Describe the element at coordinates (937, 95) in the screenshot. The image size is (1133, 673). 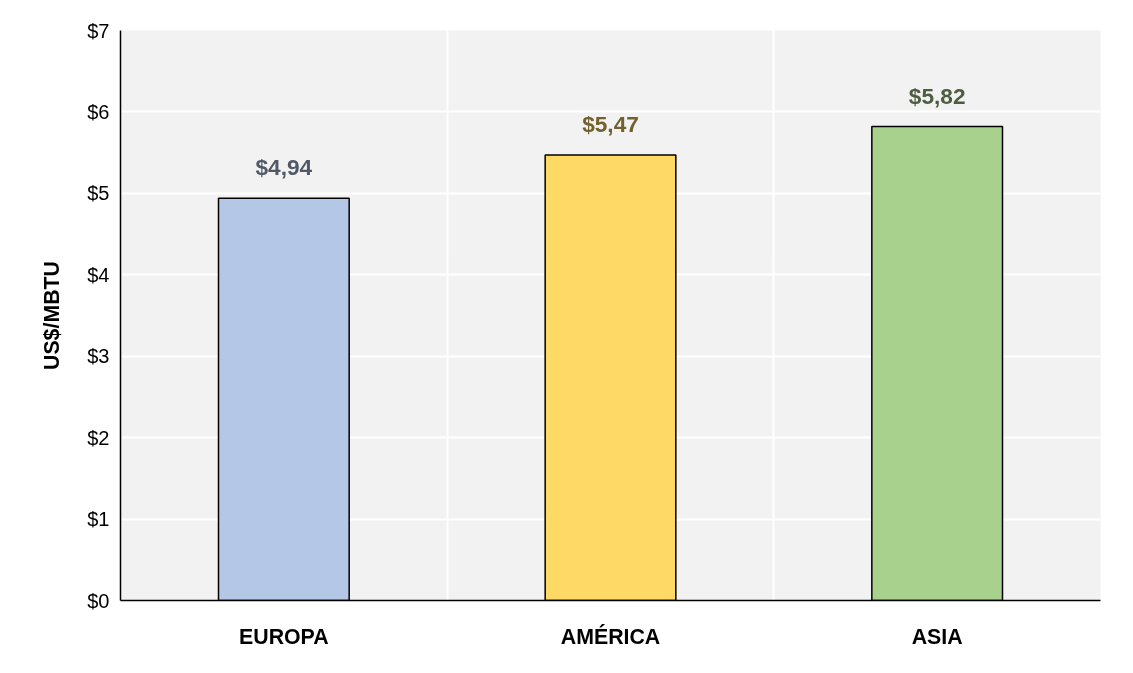
I see `data-label: $5,82` at that location.